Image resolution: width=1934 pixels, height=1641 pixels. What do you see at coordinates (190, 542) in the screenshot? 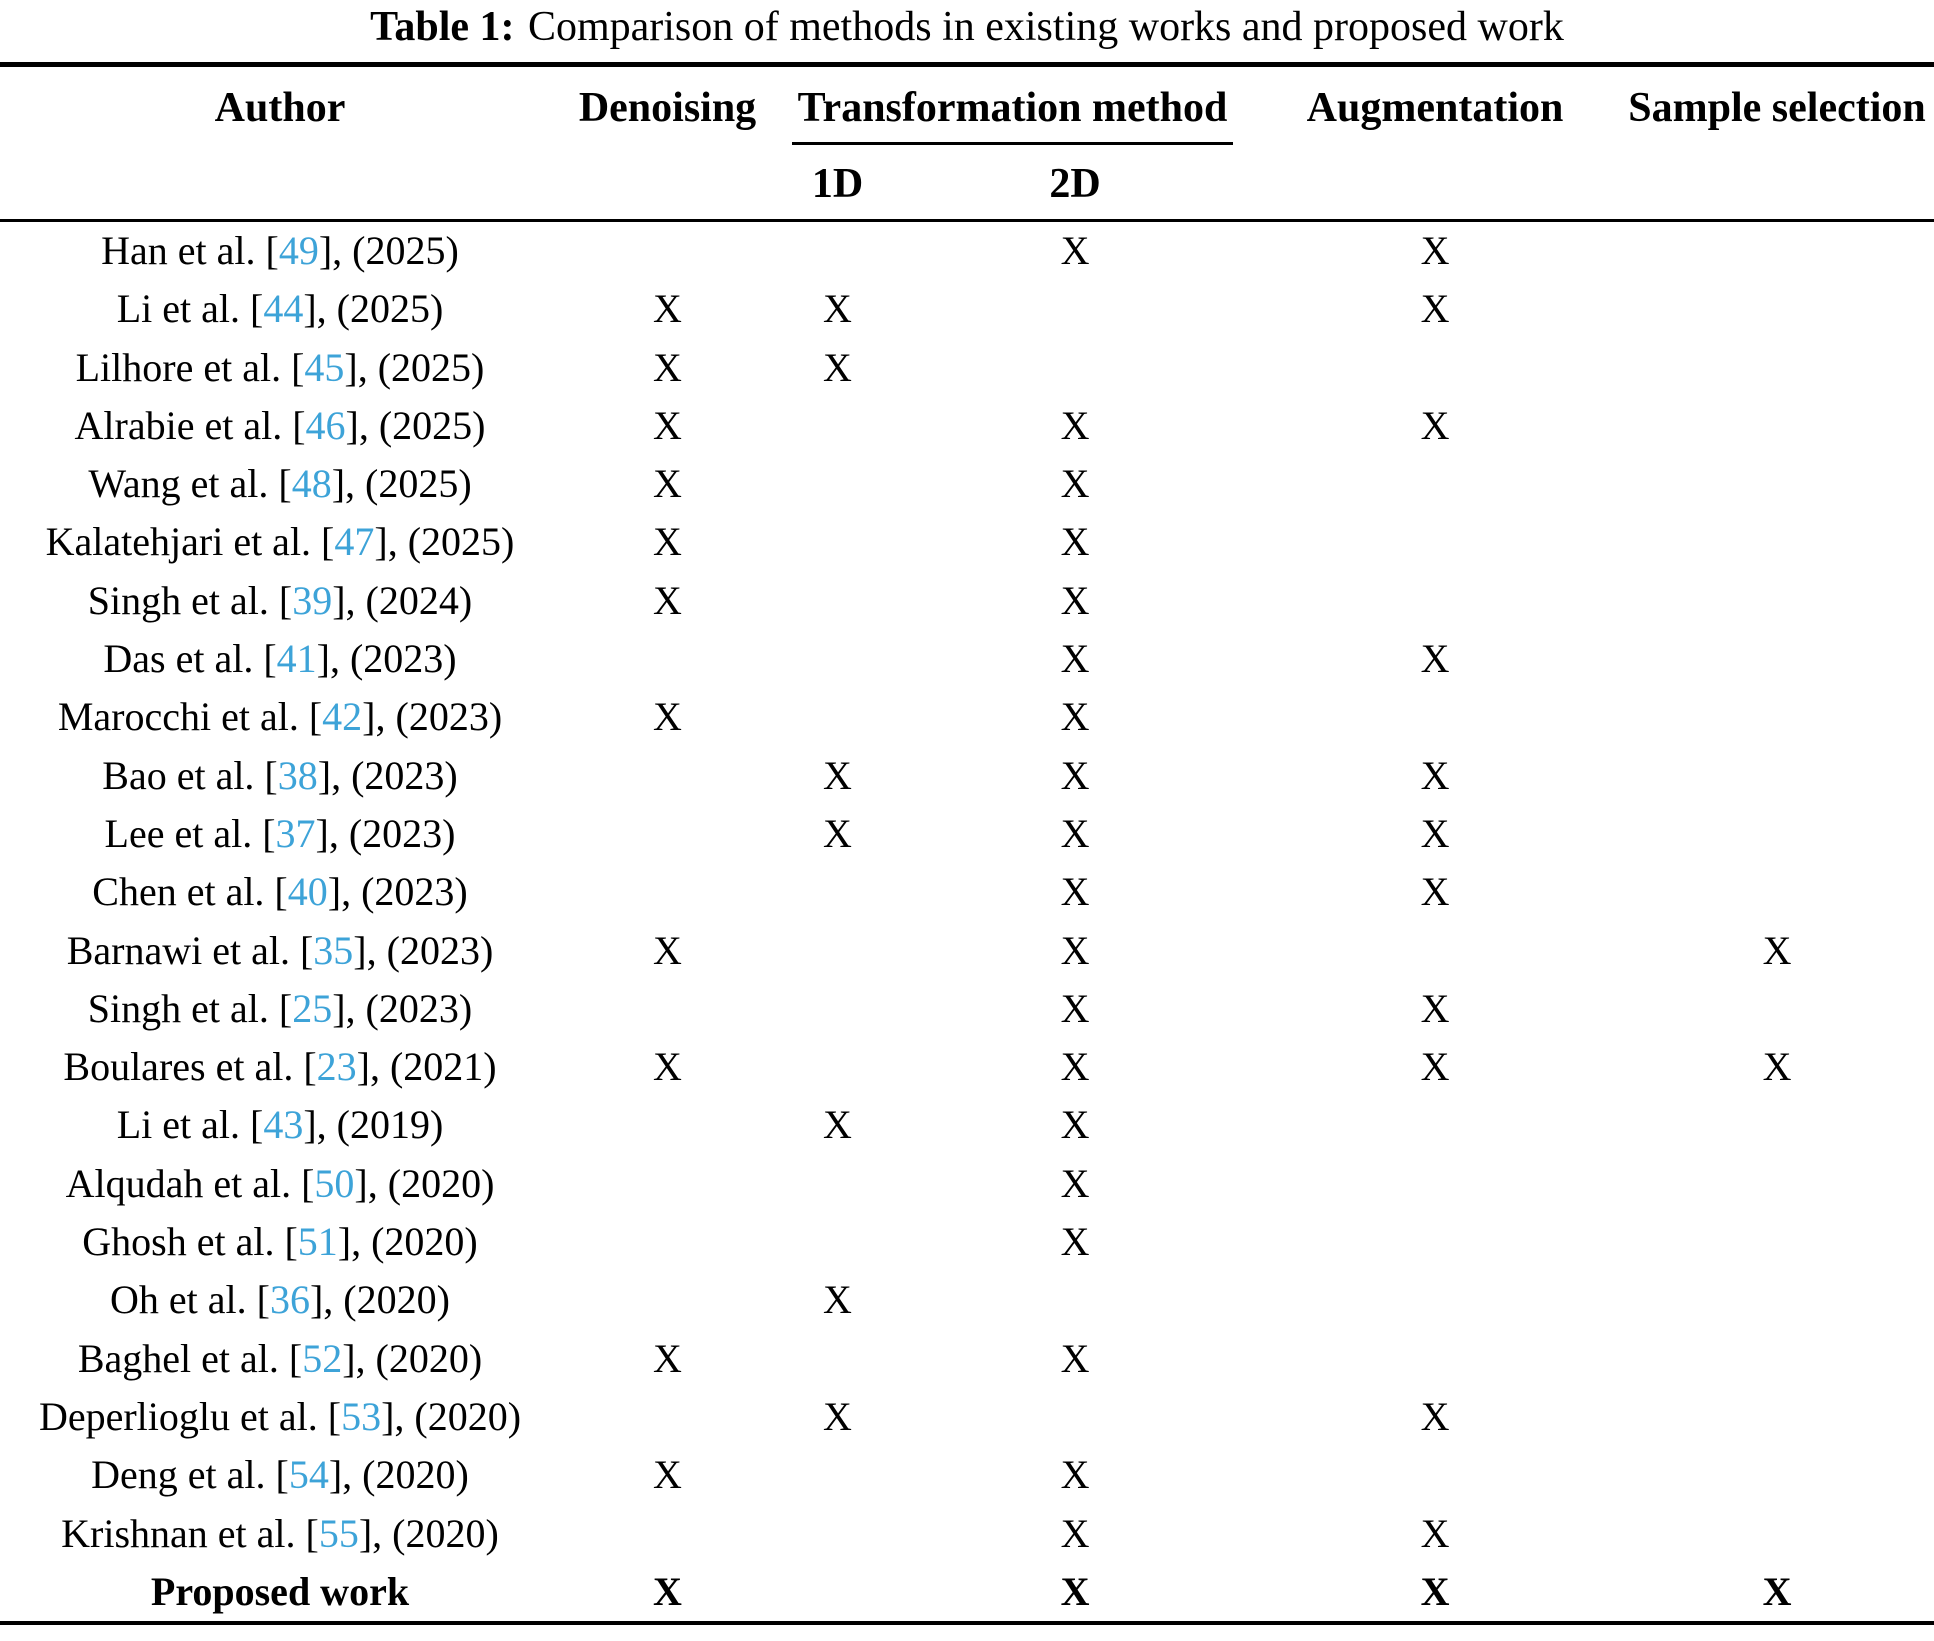
I see `author-pre: Kalatehjari et al. [` at bounding box center [190, 542].